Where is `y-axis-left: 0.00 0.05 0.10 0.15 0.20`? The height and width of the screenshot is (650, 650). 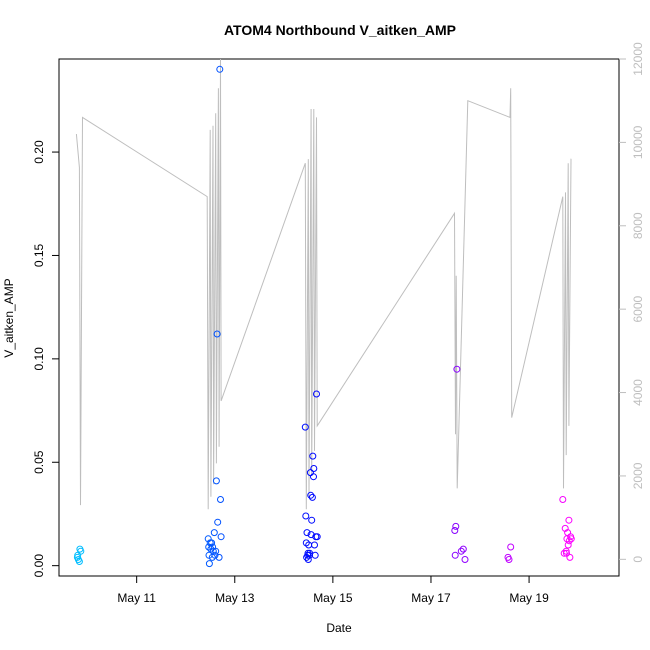 y-axis-left: 0.00 0.05 0.10 0.15 0.20 is located at coordinates (45, 358).